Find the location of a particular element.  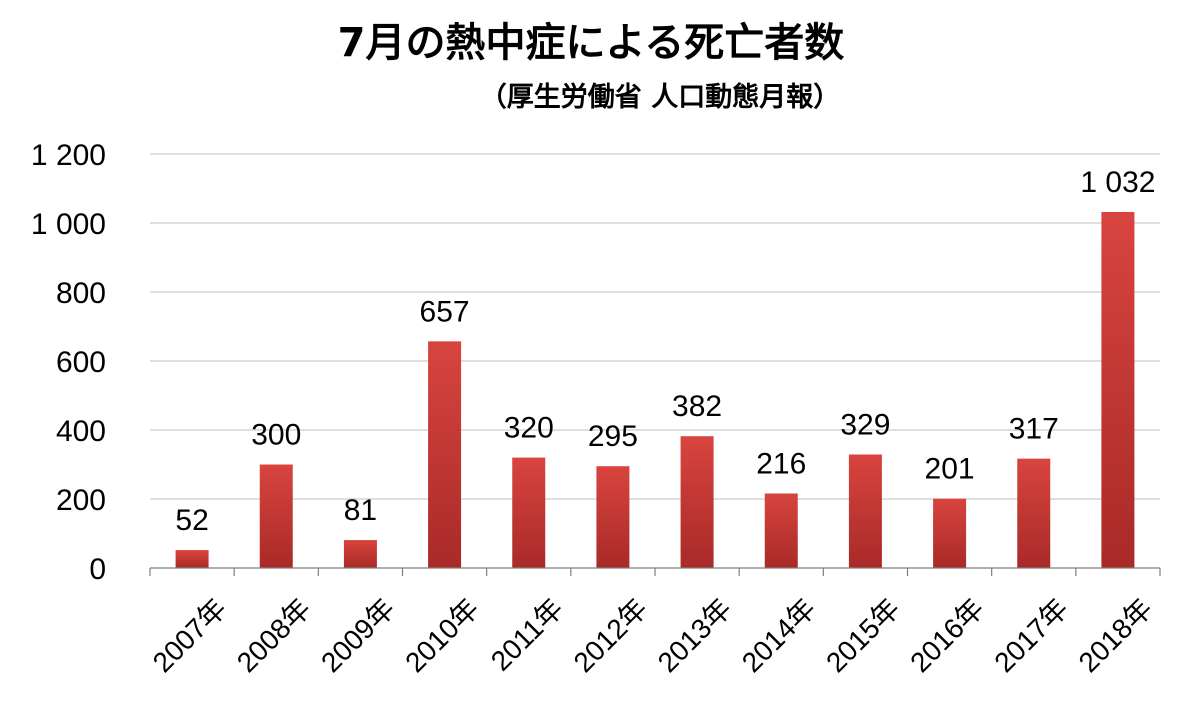

data-label: 1 032 is located at coordinates (1117, 182).